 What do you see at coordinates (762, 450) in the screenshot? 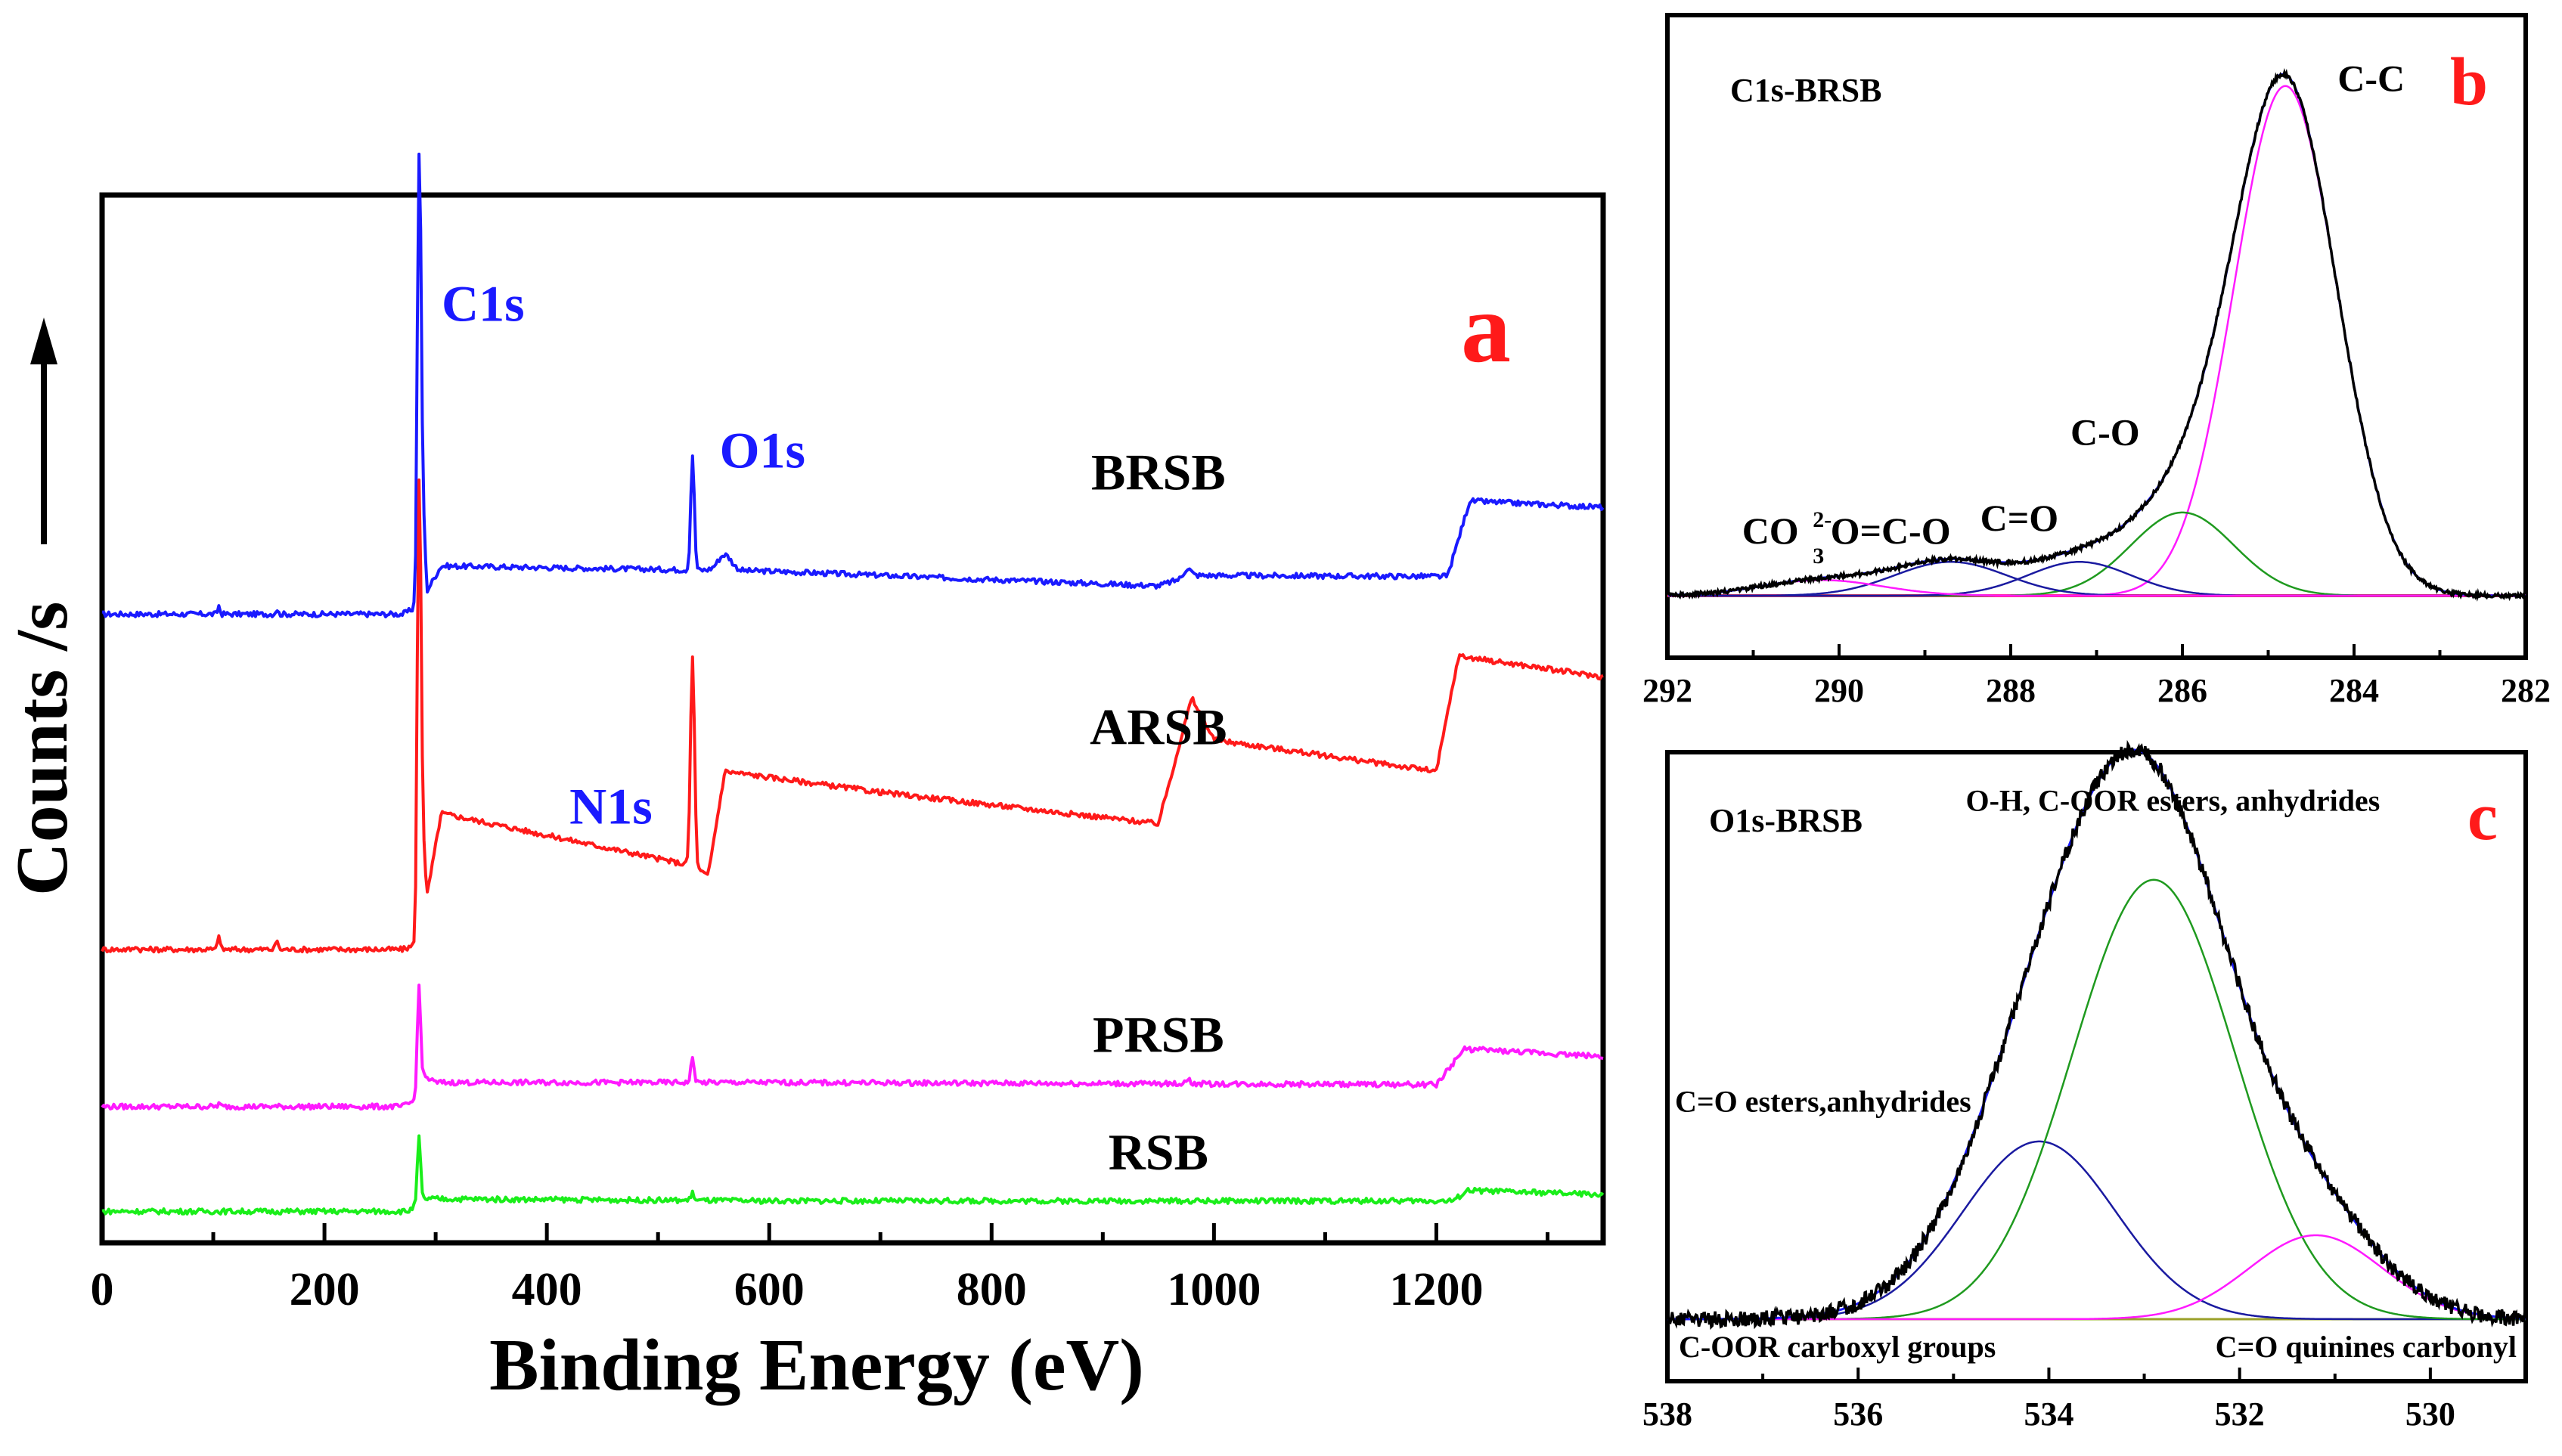
I see `peak-label-o1s: O1s` at bounding box center [762, 450].